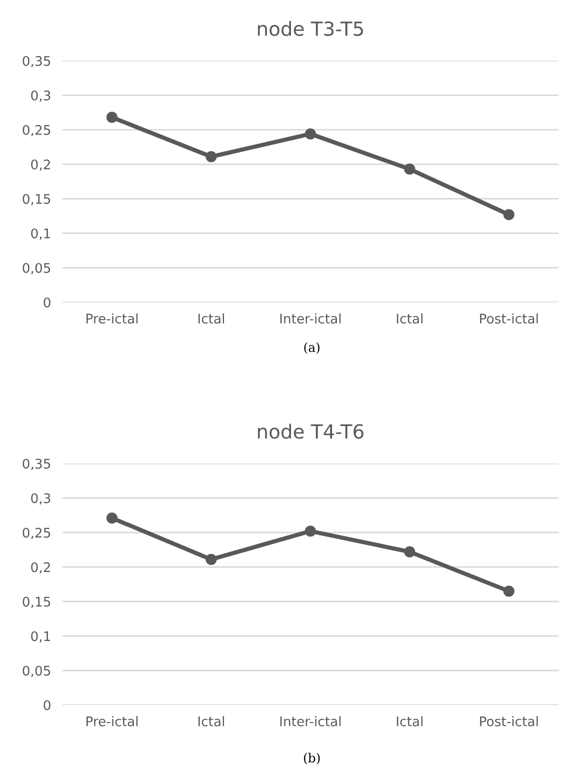 The image size is (567, 779). I want to click on chart-title: node T3-T5, so click(310, 28).